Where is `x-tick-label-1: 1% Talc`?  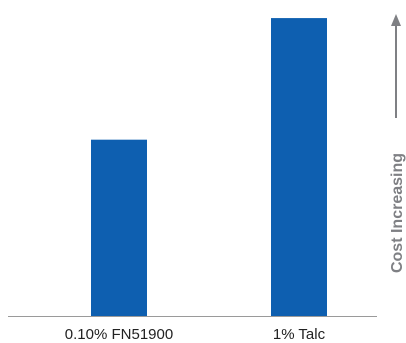 x-tick-label-1: 1% Talc is located at coordinates (299, 334).